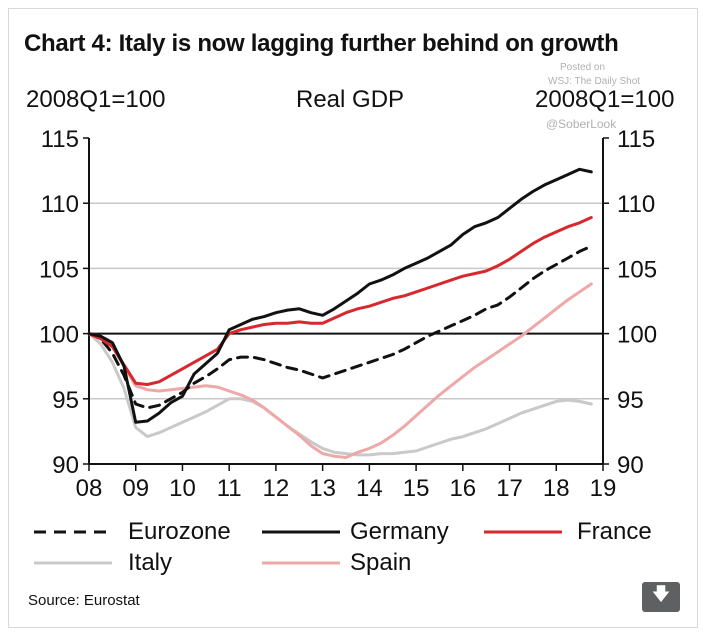 This screenshot has width=708, height=638. What do you see at coordinates (630, 400) in the screenshot?
I see `y-tick-label-right: 95` at bounding box center [630, 400].